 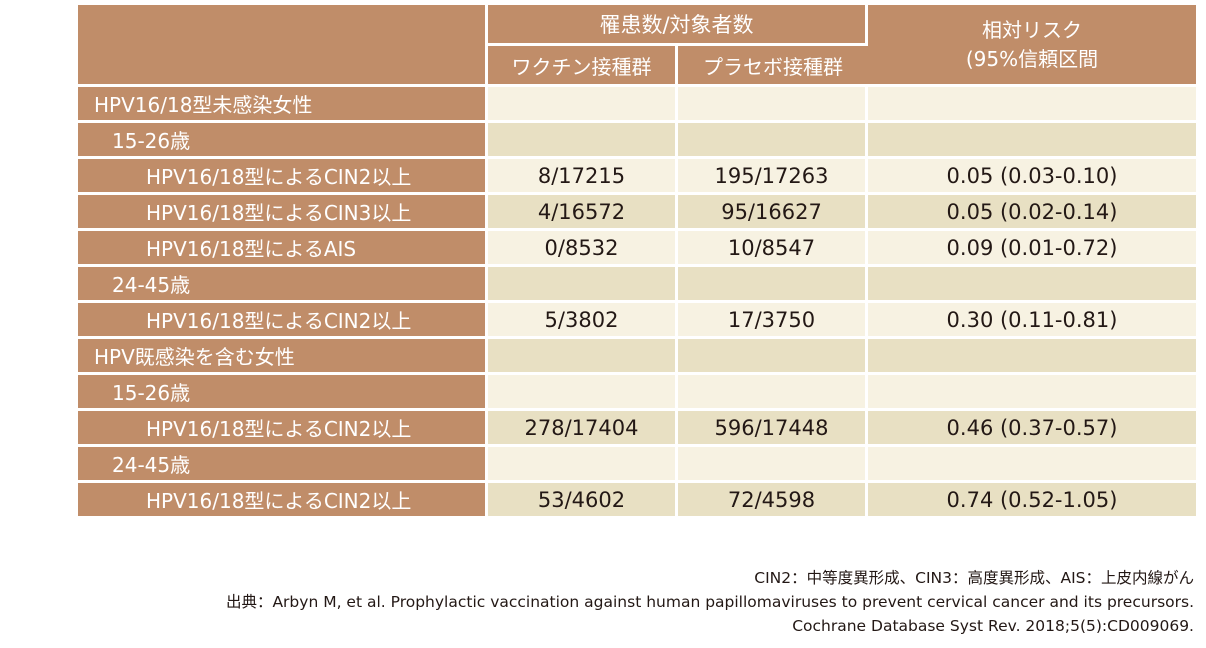 What do you see at coordinates (773, 213) in the screenshot?
I see `placebo-cell: 95/16627` at bounding box center [773, 213].